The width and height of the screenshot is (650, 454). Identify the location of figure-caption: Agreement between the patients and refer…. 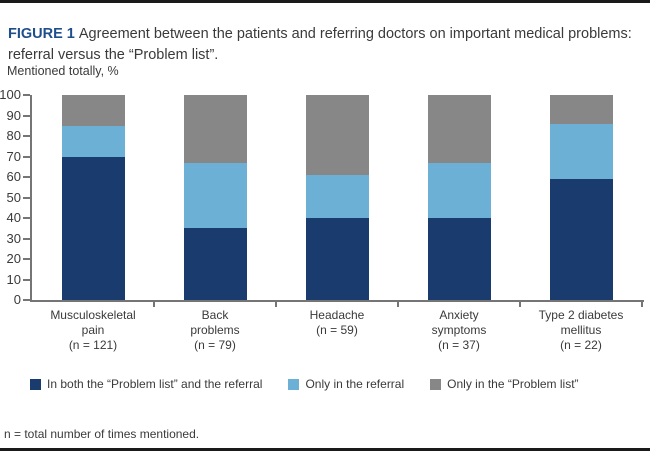
(320, 44).